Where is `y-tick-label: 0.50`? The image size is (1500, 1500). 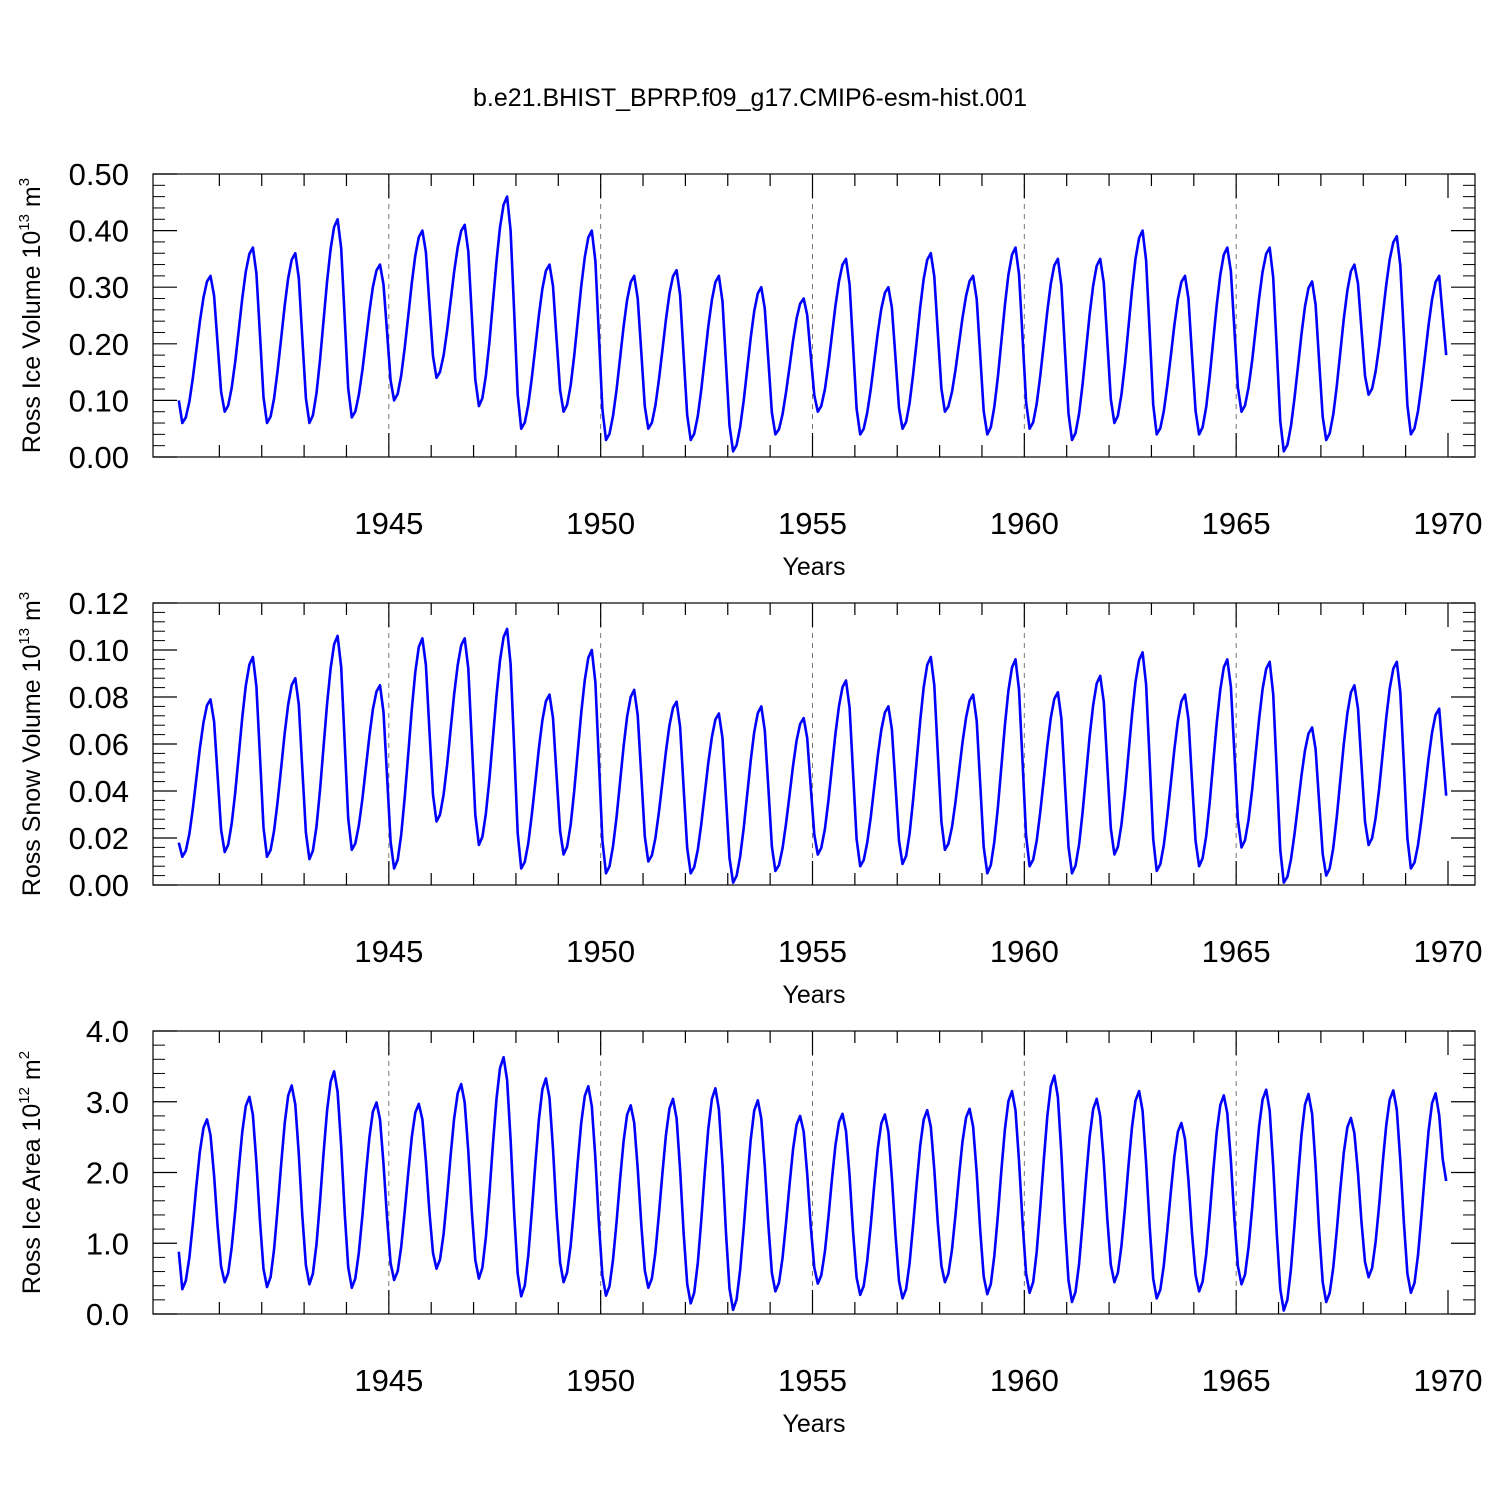 y-tick-label: 0.50 is located at coordinates (99, 174).